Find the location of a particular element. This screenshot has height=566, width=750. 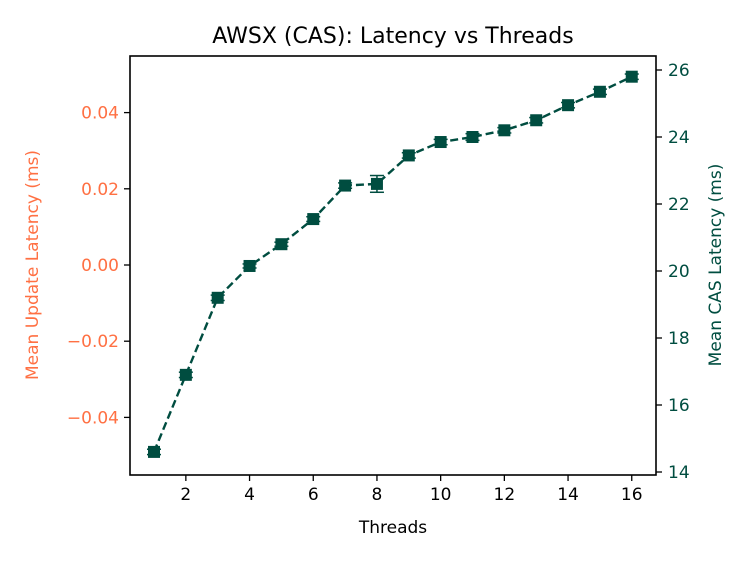

x-tick-label: 2 is located at coordinates (185, 495).